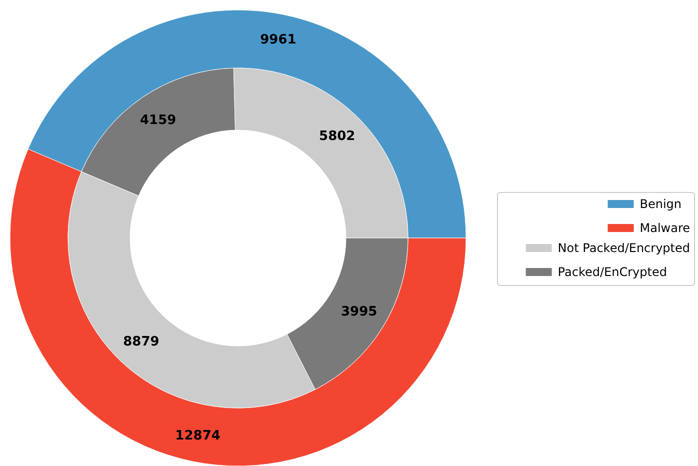  What do you see at coordinates (665, 228) in the screenshot?
I see `legend-label: Malware` at bounding box center [665, 228].